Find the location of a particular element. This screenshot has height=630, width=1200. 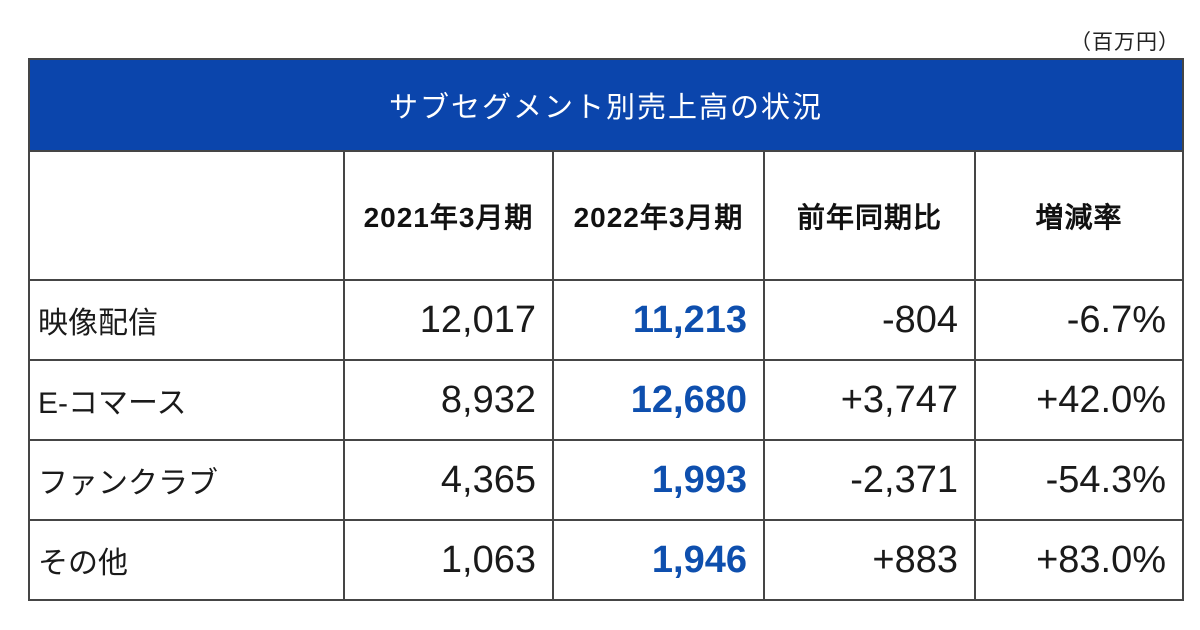

col-header-yoy-diff: 前年同期比 is located at coordinates (869, 215).